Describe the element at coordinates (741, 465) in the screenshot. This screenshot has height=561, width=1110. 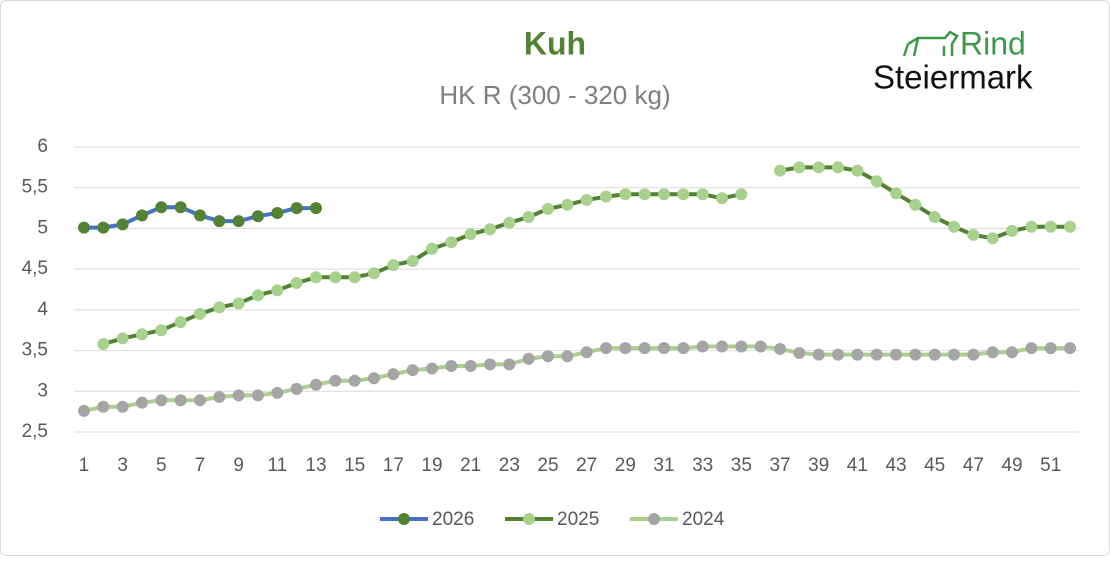
I see `x-tick-label: 35` at that location.